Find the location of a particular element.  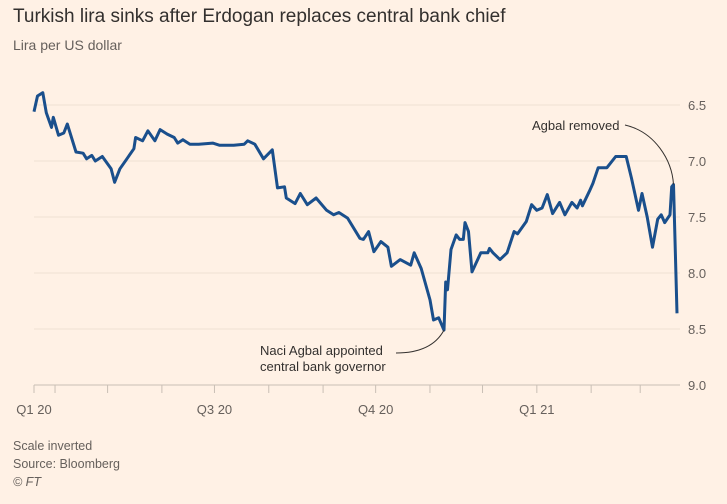

y-tick-label: 9.0 is located at coordinates (697, 385).